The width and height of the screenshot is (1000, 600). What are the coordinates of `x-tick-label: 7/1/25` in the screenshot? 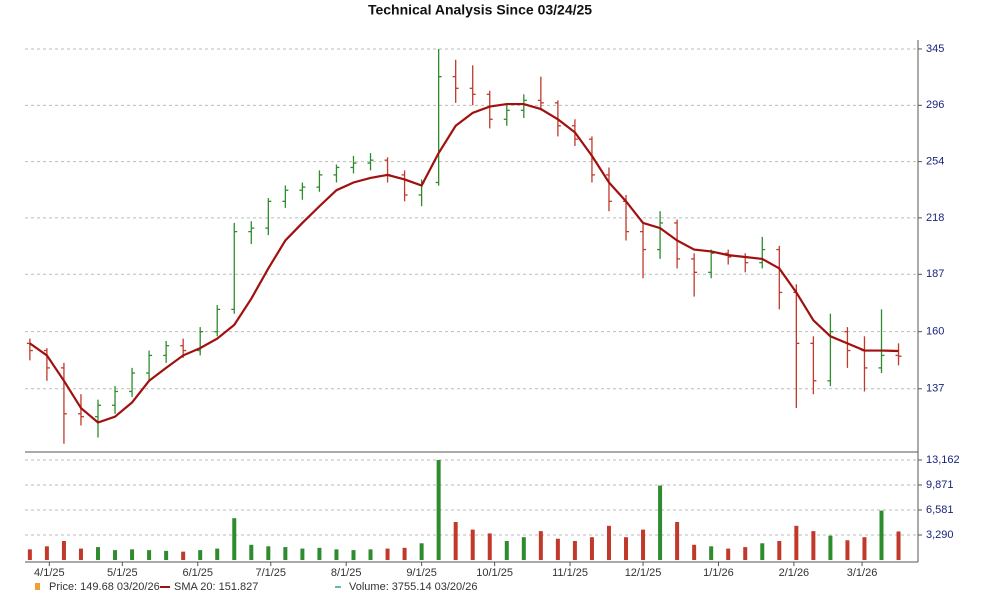 It's located at (270, 573).